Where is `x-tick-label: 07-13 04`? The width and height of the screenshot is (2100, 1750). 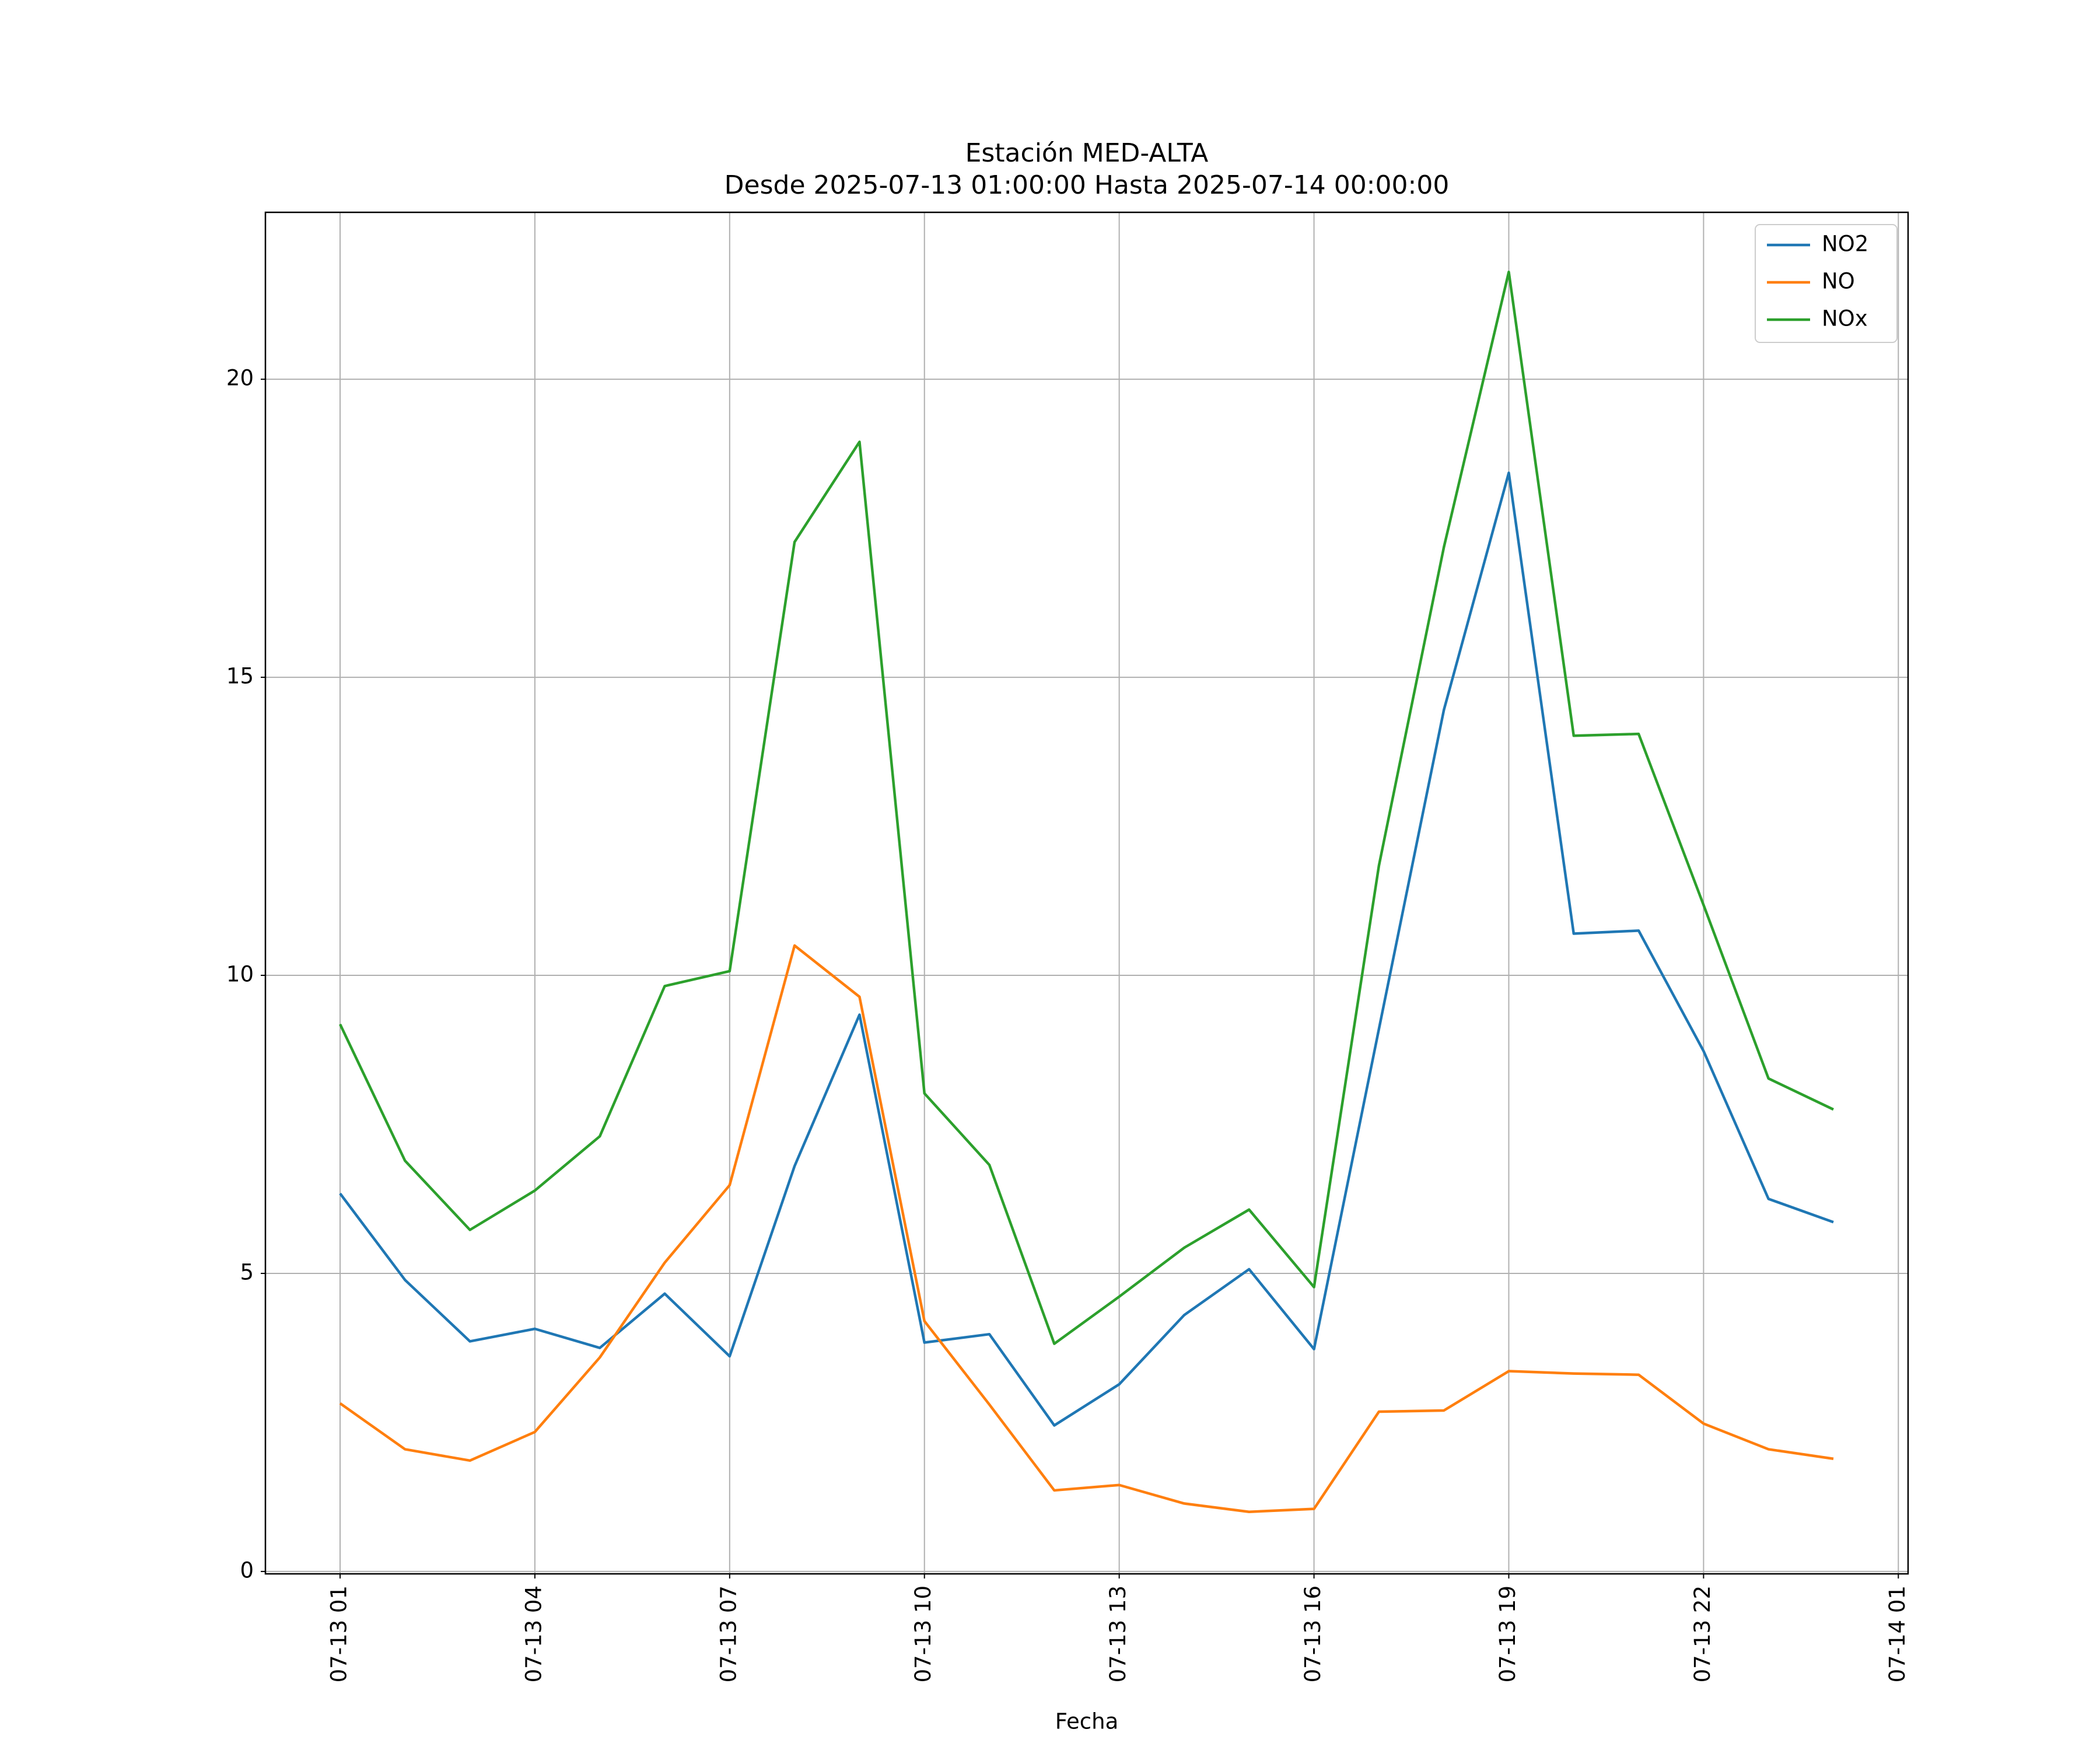
x-tick-label: 07-13 04 is located at coordinates (533, 1634).